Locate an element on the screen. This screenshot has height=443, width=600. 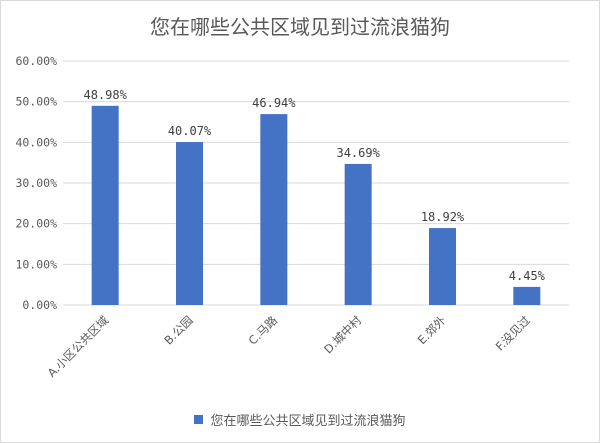
x-category-label: D.城中村 is located at coordinates (342, 334).